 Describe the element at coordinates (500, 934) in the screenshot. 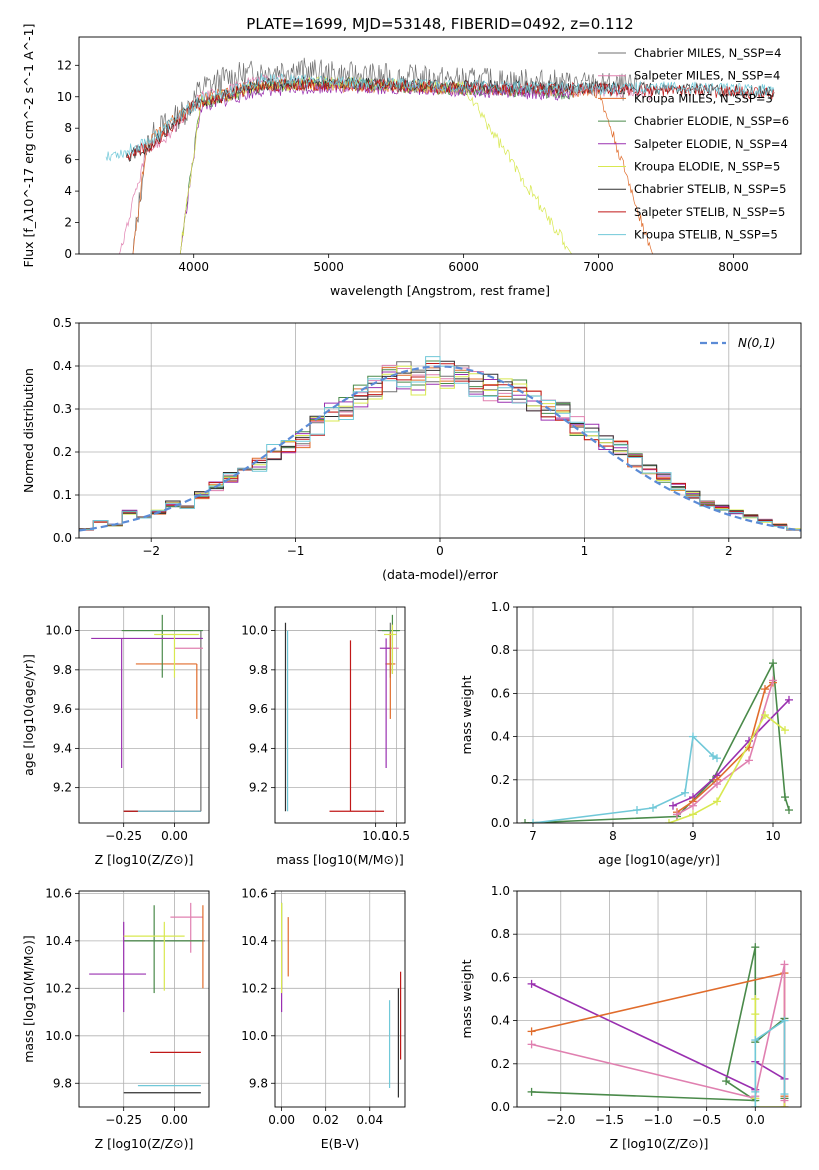

I see `weight-vs-Z-ytick-label: 0.8` at that location.